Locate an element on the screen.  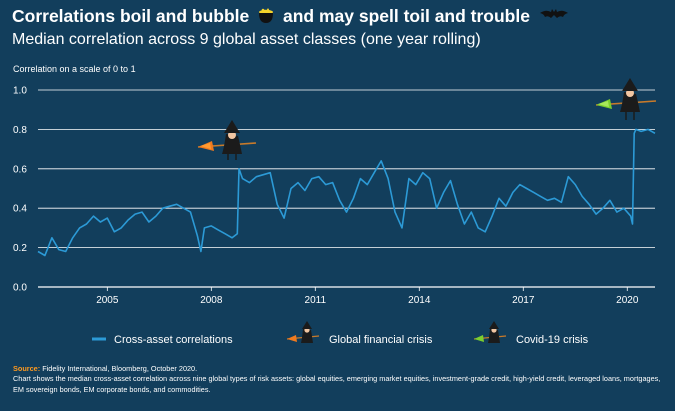
y-tick-label: 0.4 is located at coordinates (20, 209).